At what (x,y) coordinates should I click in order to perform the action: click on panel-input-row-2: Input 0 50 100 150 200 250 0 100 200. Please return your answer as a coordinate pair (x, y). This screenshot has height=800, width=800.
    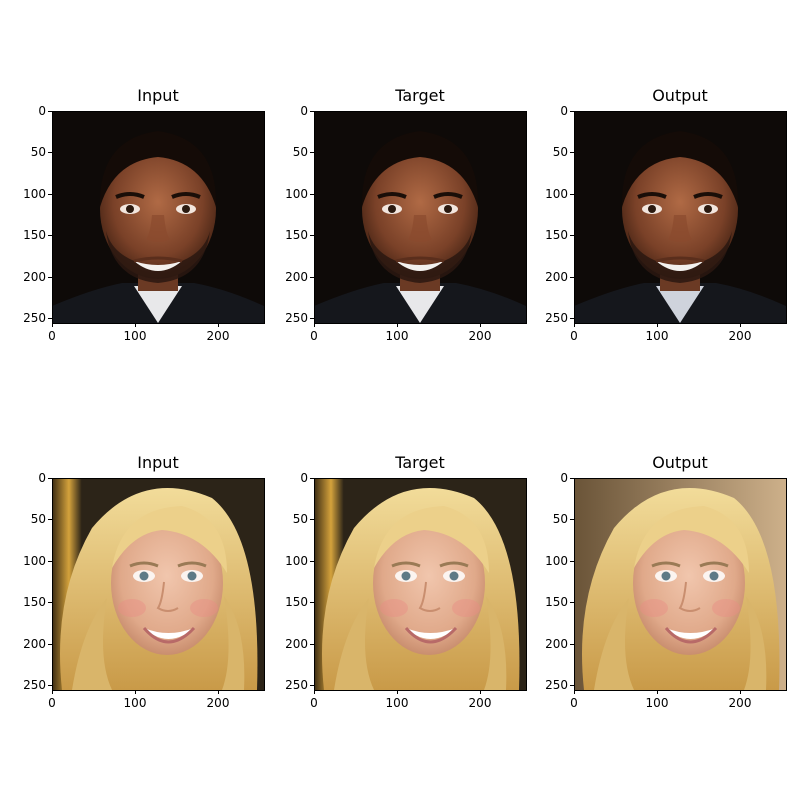
    Looking at the image, I should click on (144, 581).